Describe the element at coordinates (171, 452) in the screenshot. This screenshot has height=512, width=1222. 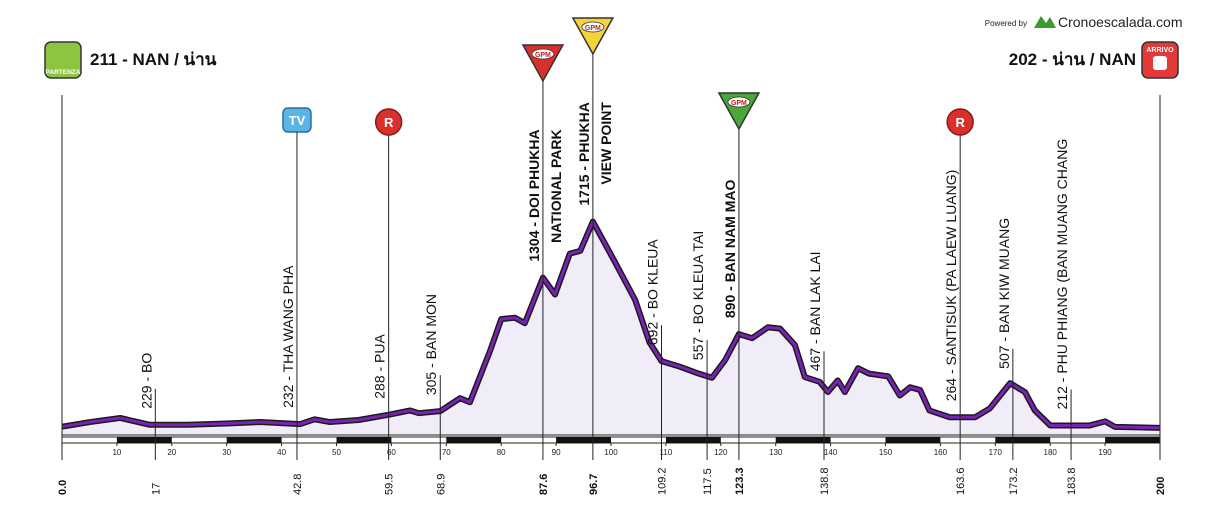
I see `x-tick-label: 20` at that location.